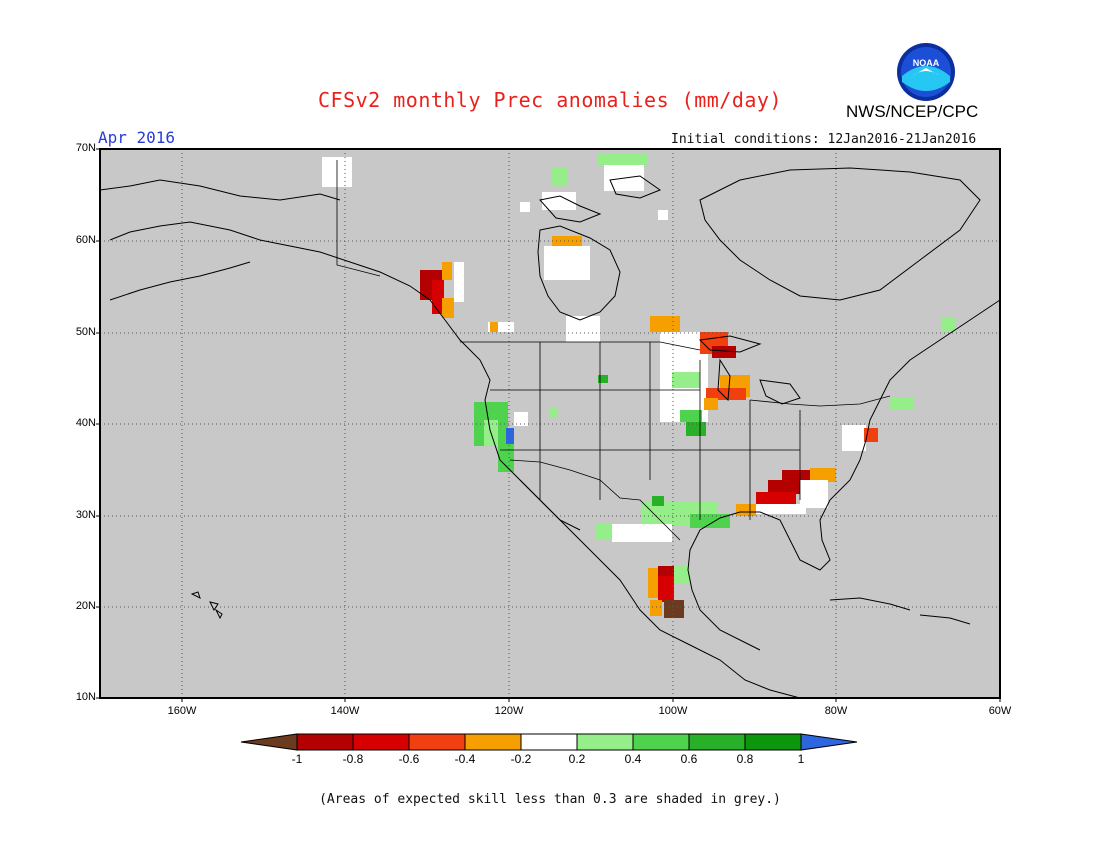  I want to click on lat-label: 50N, so click(85, 332).